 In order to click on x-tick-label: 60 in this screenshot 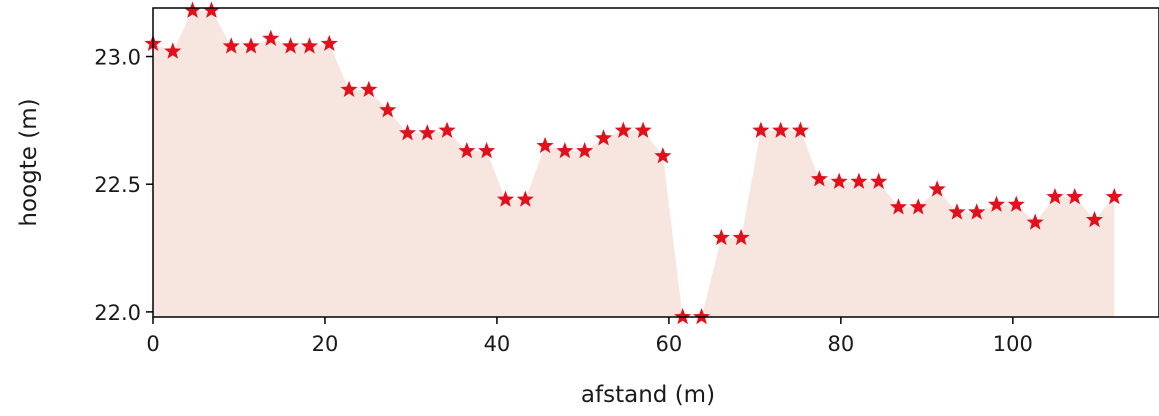, I will do `click(669, 344)`.